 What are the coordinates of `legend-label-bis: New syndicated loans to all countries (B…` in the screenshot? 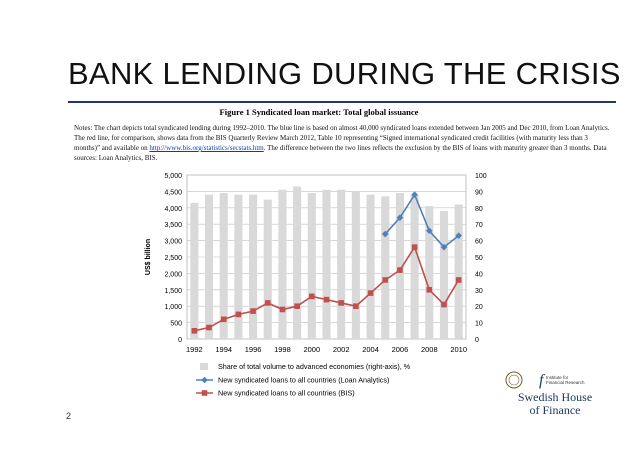 It's located at (286, 393).